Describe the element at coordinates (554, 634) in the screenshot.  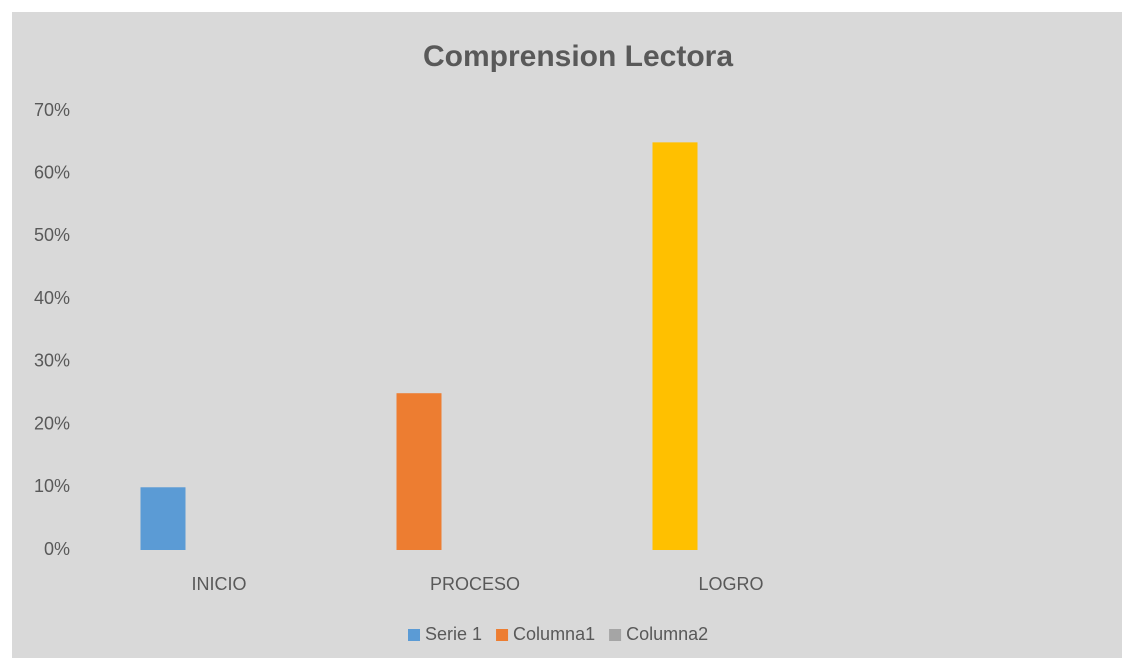
I see `legend-label: Columna1` at that location.